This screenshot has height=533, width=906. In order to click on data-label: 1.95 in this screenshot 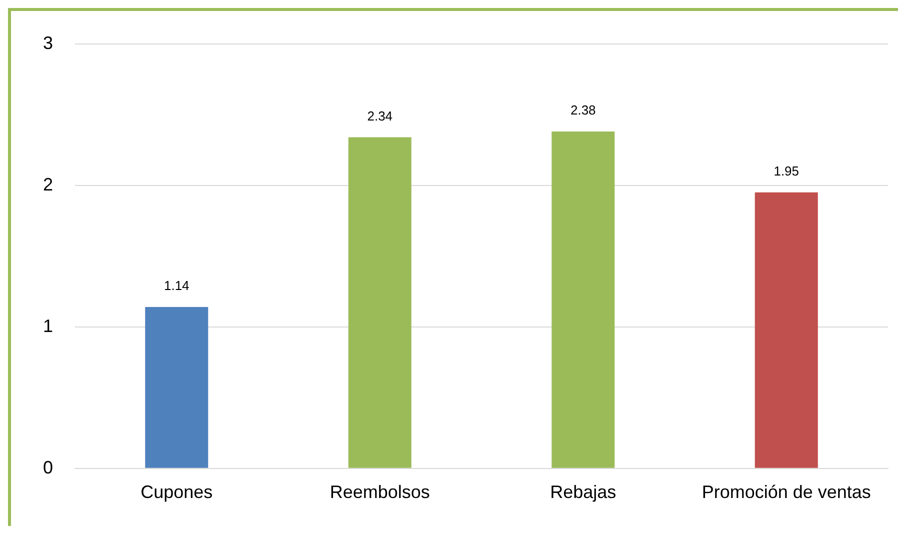, I will do `click(787, 170)`.